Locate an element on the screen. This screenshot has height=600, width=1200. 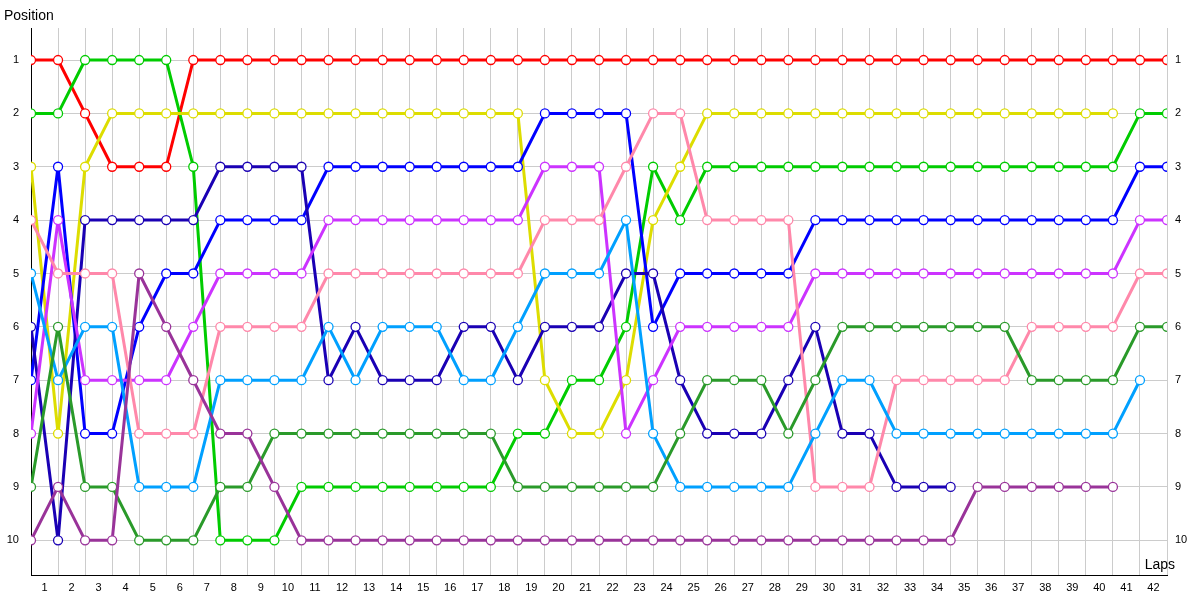
x-tick-label: 40 is located at coordinates (1099, 586).